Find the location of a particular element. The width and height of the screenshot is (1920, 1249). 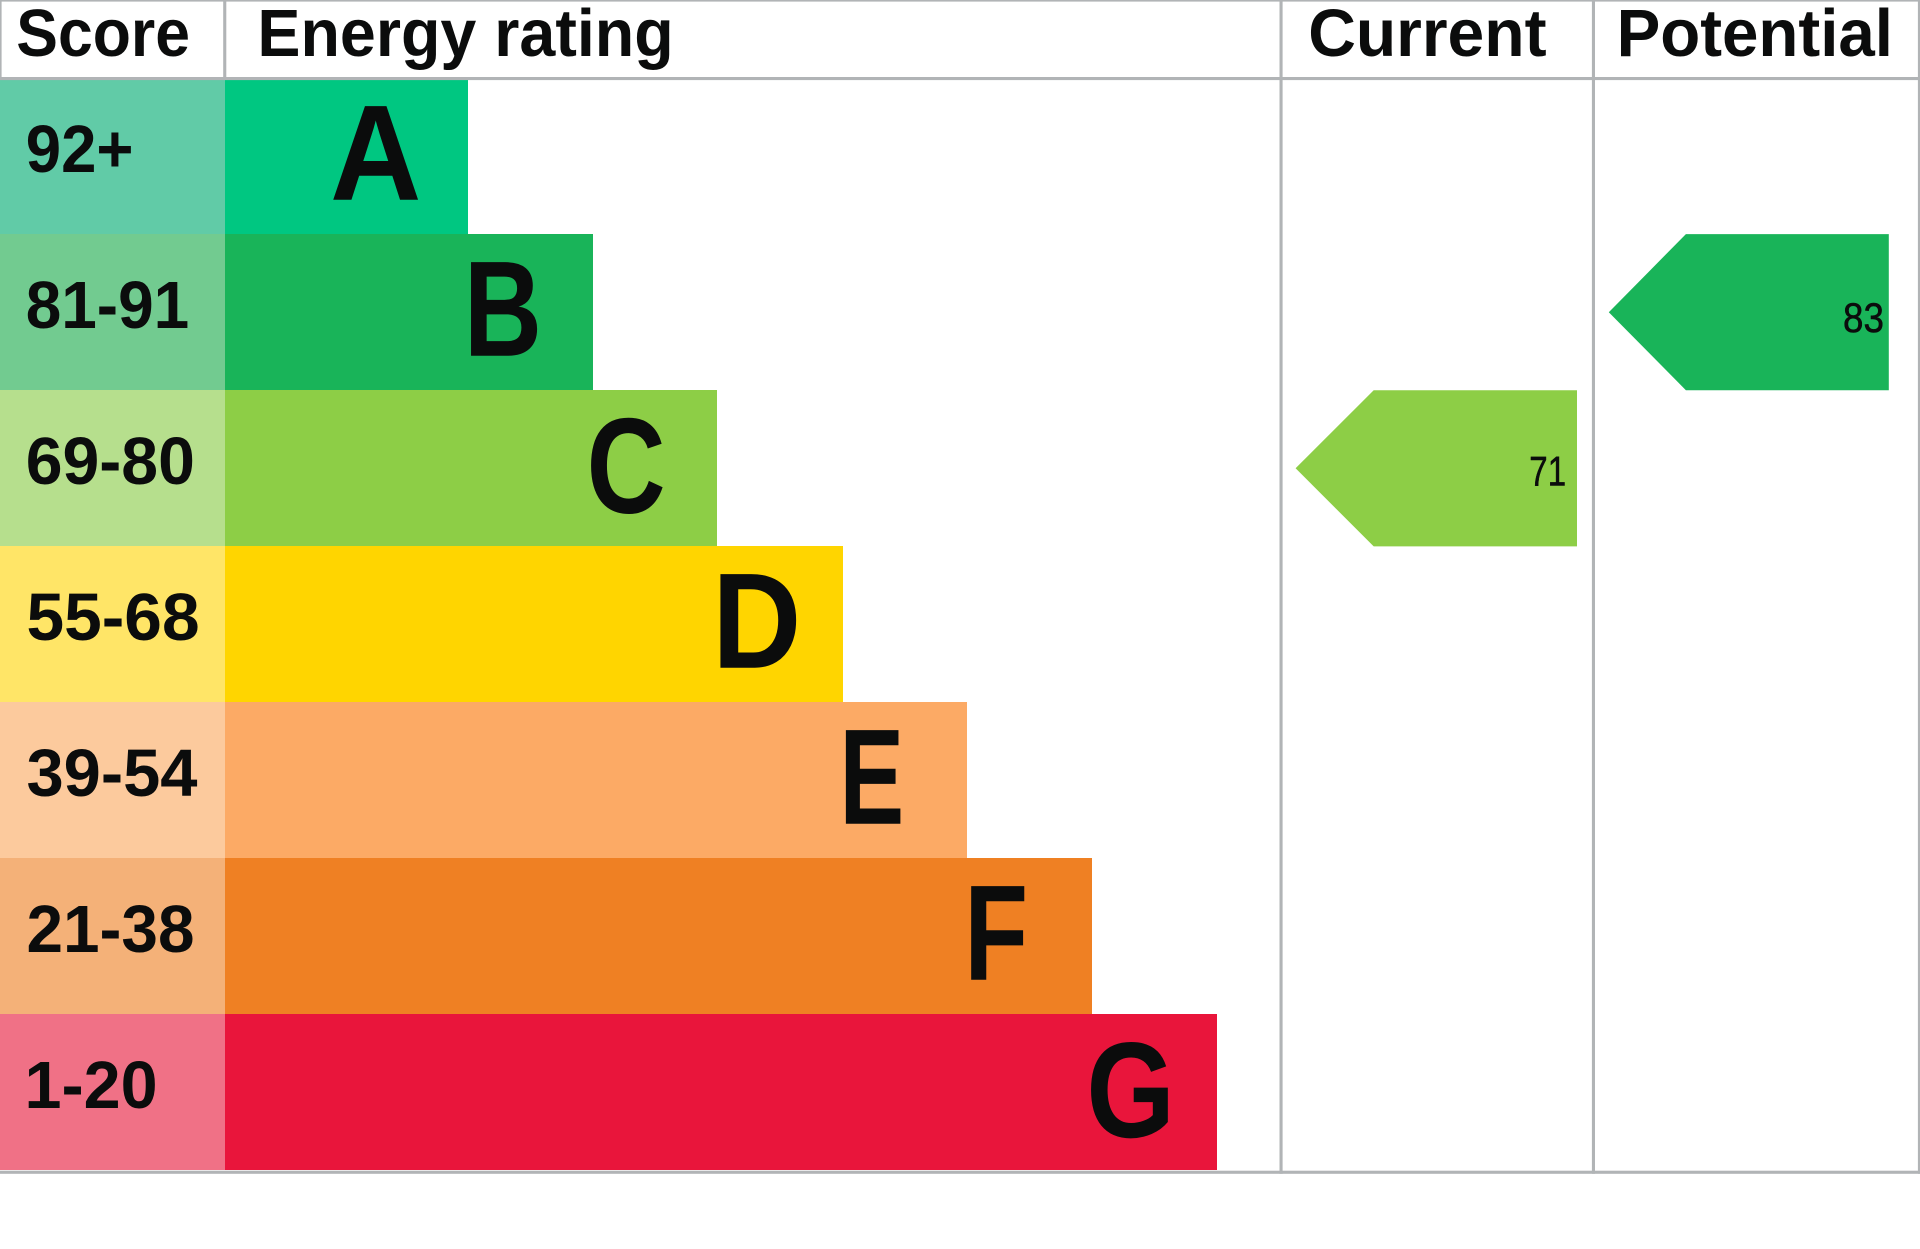

svg-text: 83 is located at coordinates (1863, 317).